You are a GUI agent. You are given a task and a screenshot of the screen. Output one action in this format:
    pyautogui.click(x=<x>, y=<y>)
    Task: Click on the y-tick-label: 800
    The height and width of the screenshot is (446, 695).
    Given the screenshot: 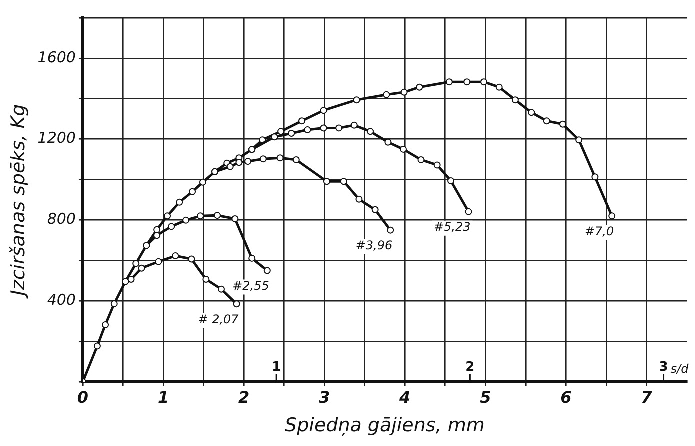 What is the action you would take?
    pyautogui.click(x=61, y=219)
    